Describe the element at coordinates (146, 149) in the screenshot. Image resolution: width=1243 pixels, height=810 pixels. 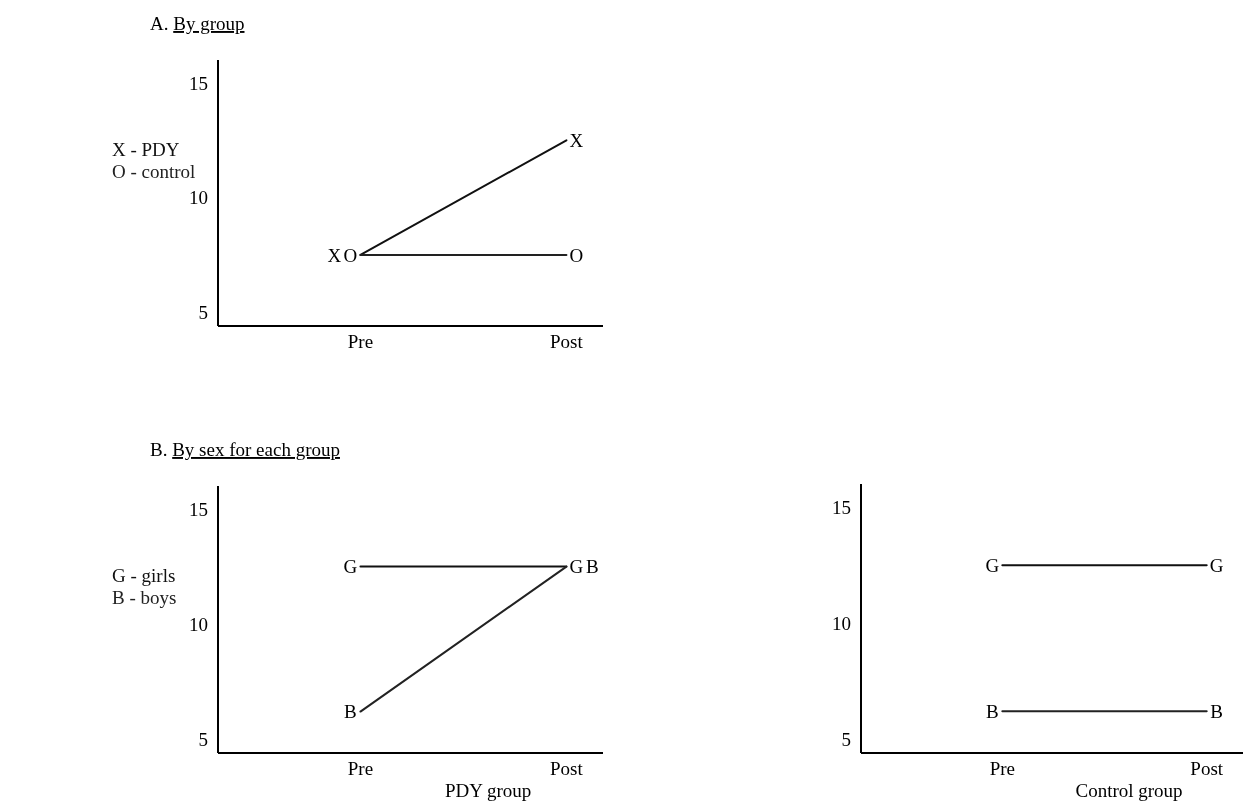
I see `text: X - PDY` at that location.